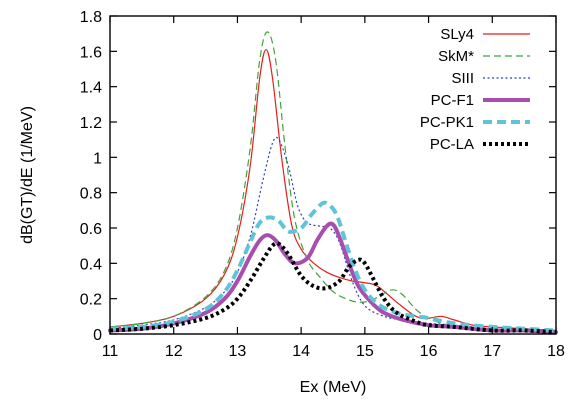 This screenshot has height=400, width=578. What do you see at coordinates (97, 335) in the screenshot?
I see `y-tick-label: 0` at bounding box center [97, 335].